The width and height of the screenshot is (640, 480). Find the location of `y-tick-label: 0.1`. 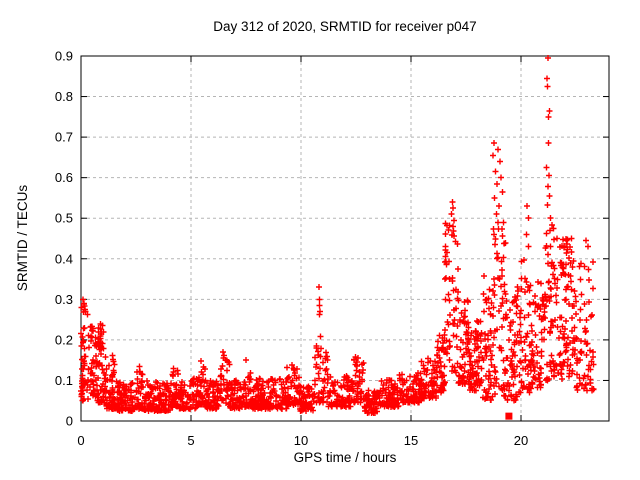

y-tick-label: 0.1 is located at coordinates (64, 380).